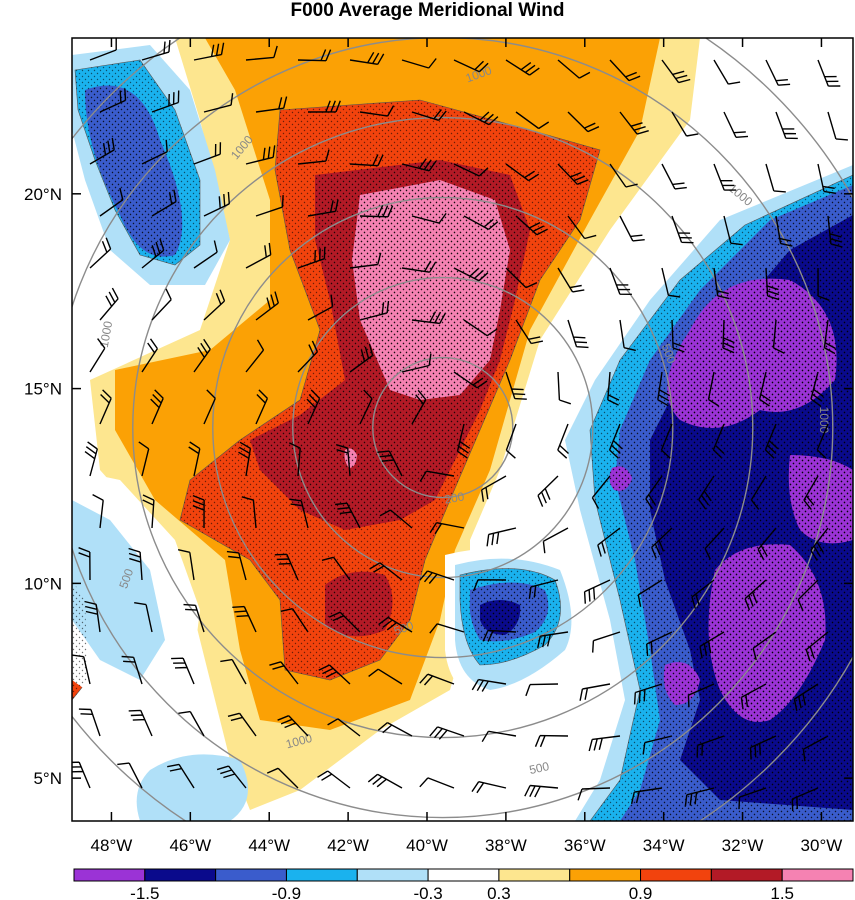 This screenshot has height=900, width=855. Describe the element at coordinates (43, 194) in the screenshot. I see `y-tick-label: 20°N` at that location.